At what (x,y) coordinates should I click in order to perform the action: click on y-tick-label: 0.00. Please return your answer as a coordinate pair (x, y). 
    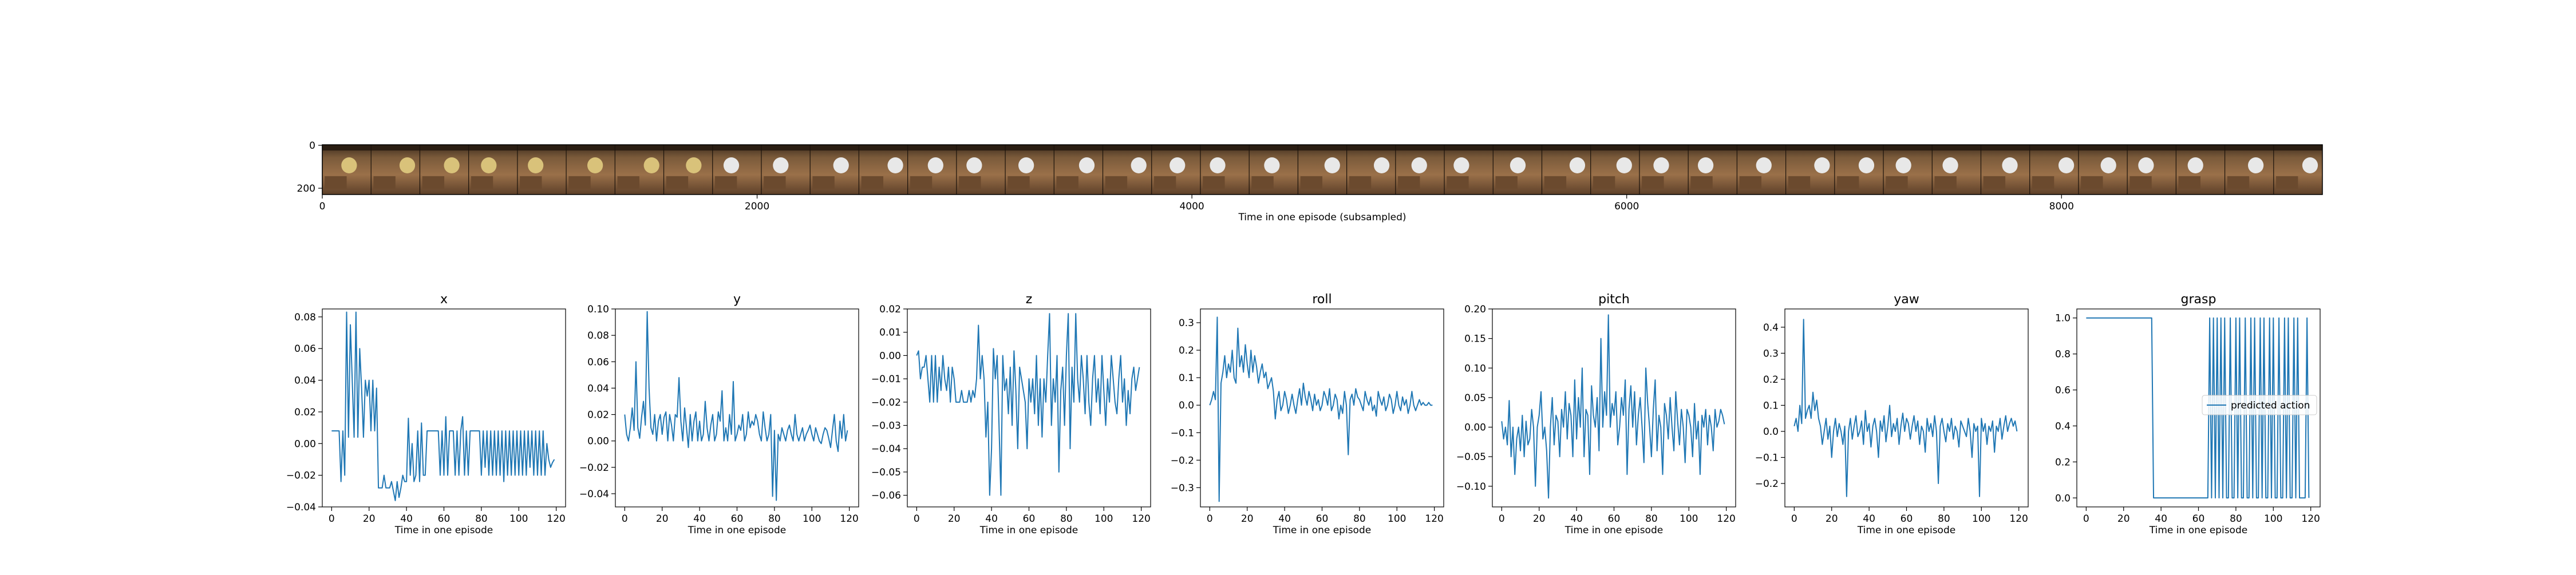
    Looking at the image, I should click on (1475, 428).